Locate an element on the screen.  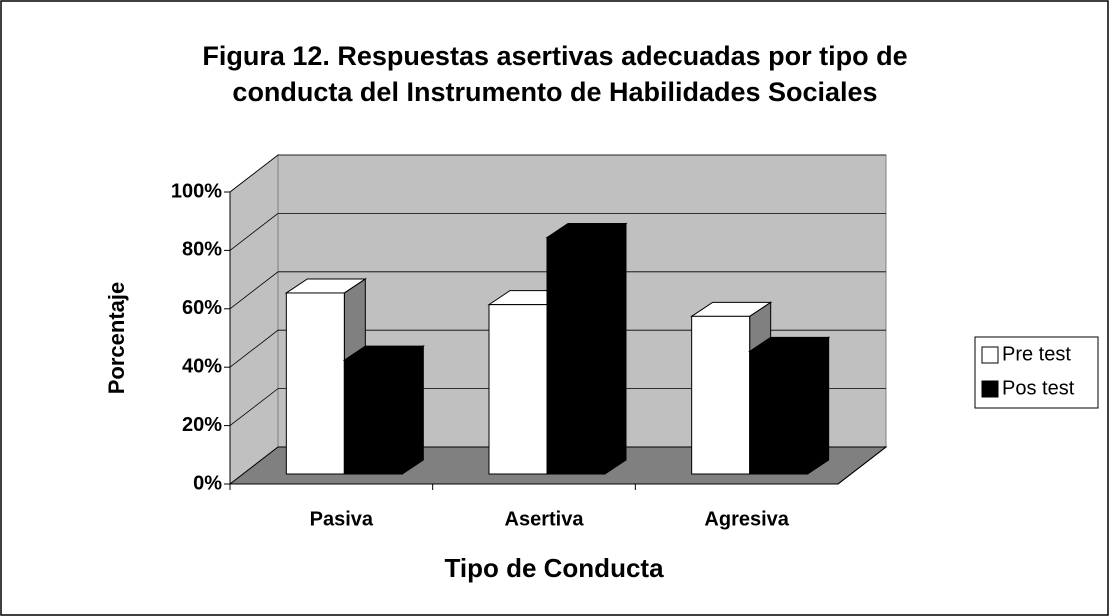
y-tick-label: 20% is located at coordinates (202, 425).